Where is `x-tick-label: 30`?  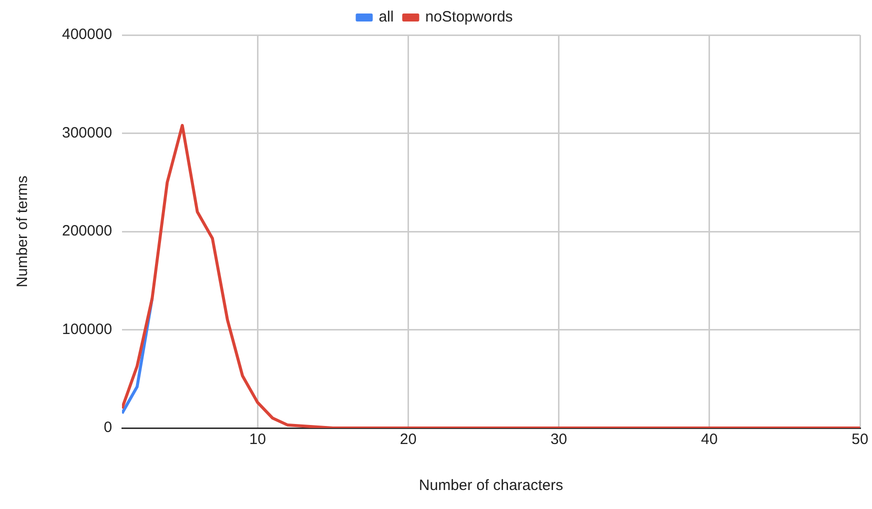
x-tick-label: 30 is located at coordinates (559, 439).